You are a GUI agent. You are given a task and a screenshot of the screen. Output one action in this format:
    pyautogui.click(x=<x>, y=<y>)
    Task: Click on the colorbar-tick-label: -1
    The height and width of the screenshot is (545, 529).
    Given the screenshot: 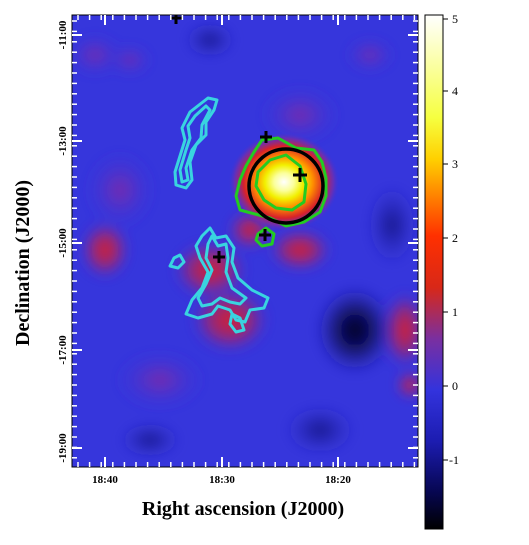 What is the action you would take?
    pyautogui.click(x=454, y=460)
    